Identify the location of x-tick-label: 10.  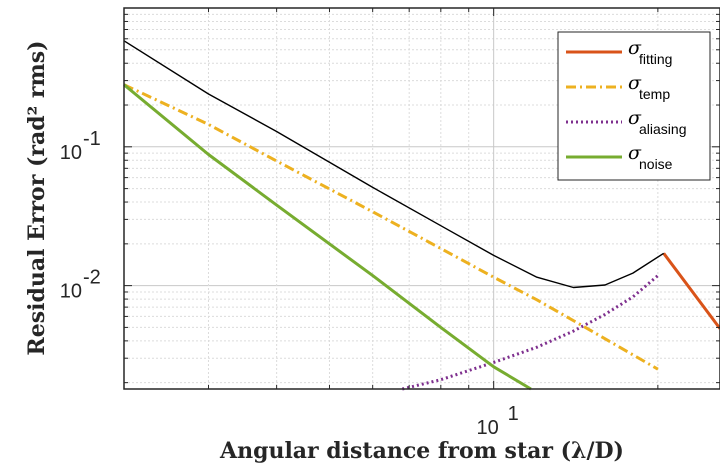
(488, 428).